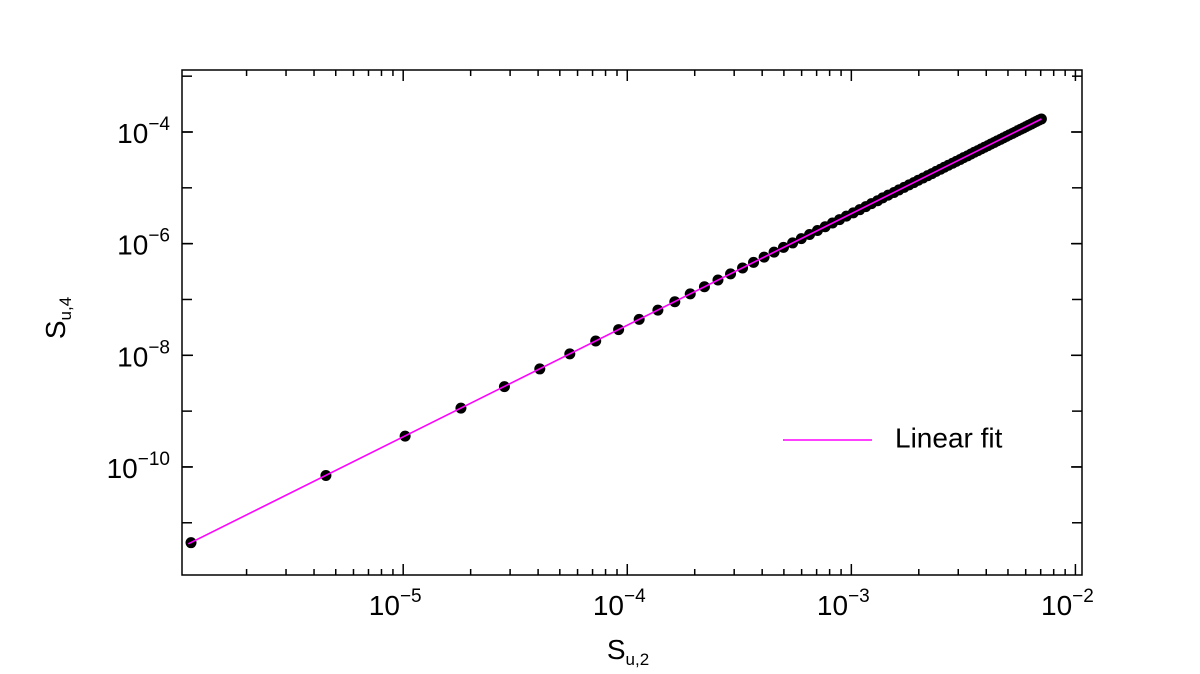  What do you see at coordinates (628, 651) in the screenshot?
I see `x-axis-label: Su,2` at bounding box center [628, 651].